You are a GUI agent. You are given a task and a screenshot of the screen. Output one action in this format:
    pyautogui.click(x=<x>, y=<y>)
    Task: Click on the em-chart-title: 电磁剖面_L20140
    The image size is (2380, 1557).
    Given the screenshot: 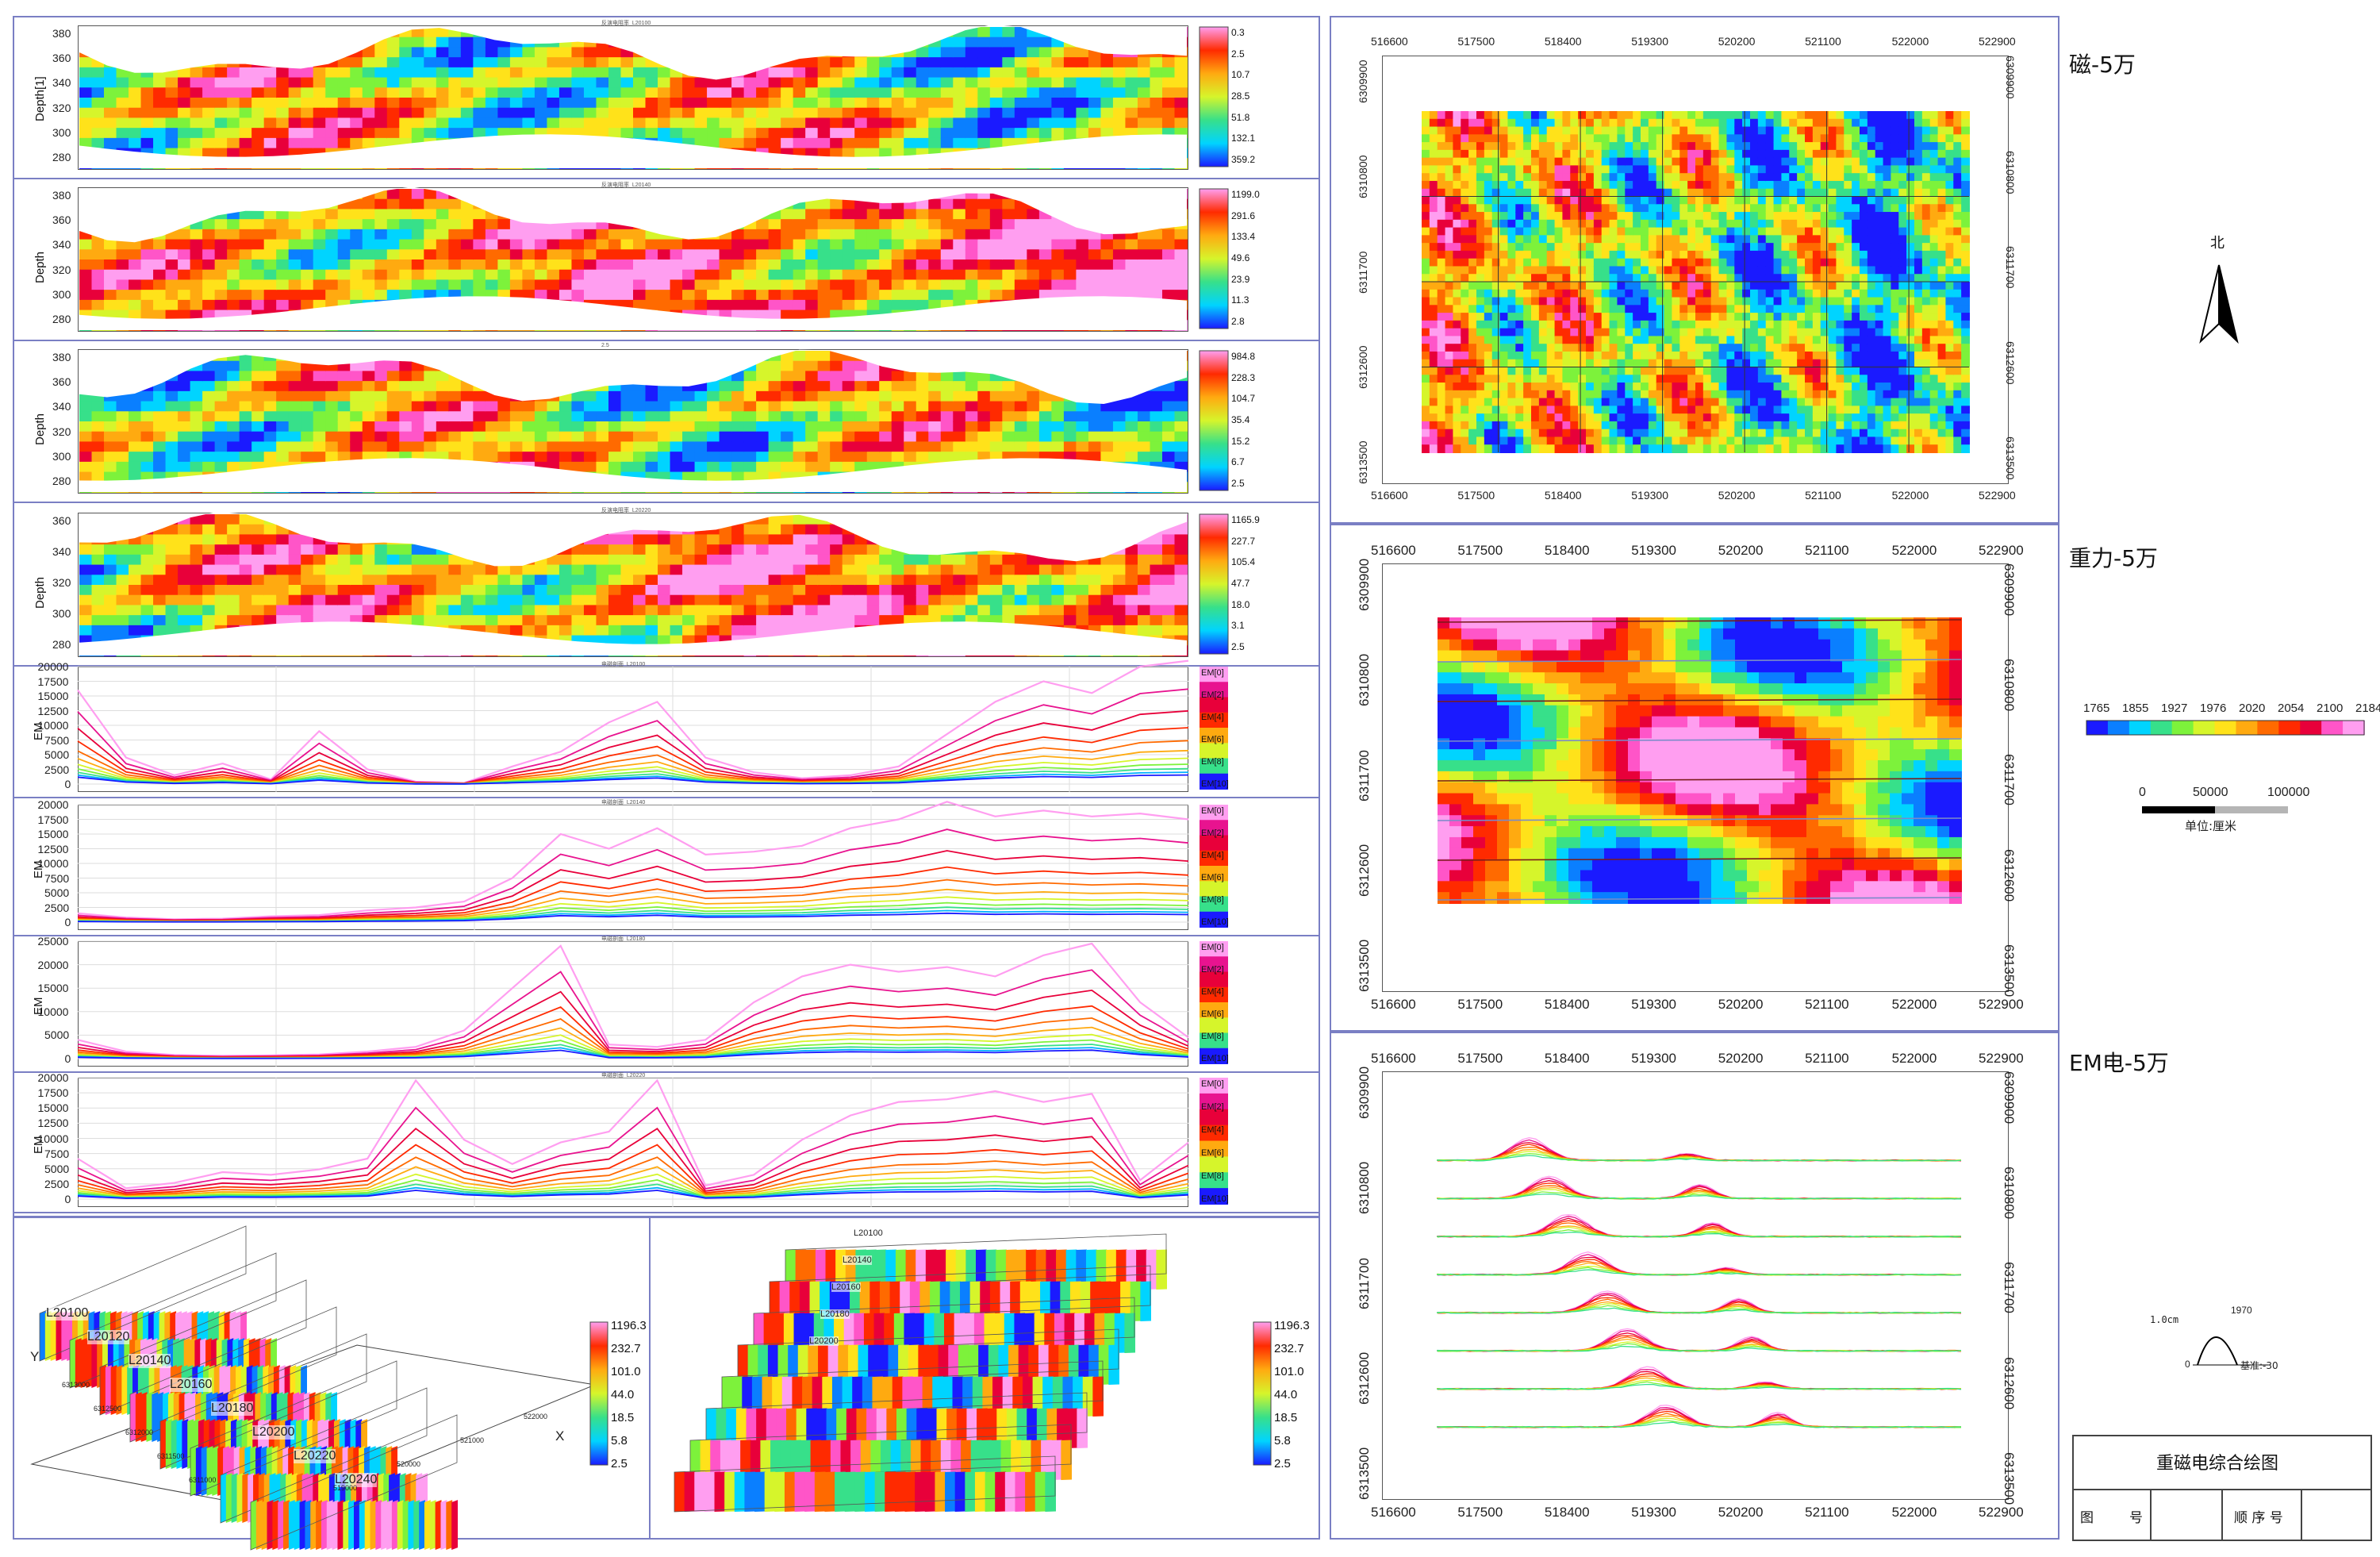 What is the action you would take?
    pyautogui.click(x=623, y=802)
    